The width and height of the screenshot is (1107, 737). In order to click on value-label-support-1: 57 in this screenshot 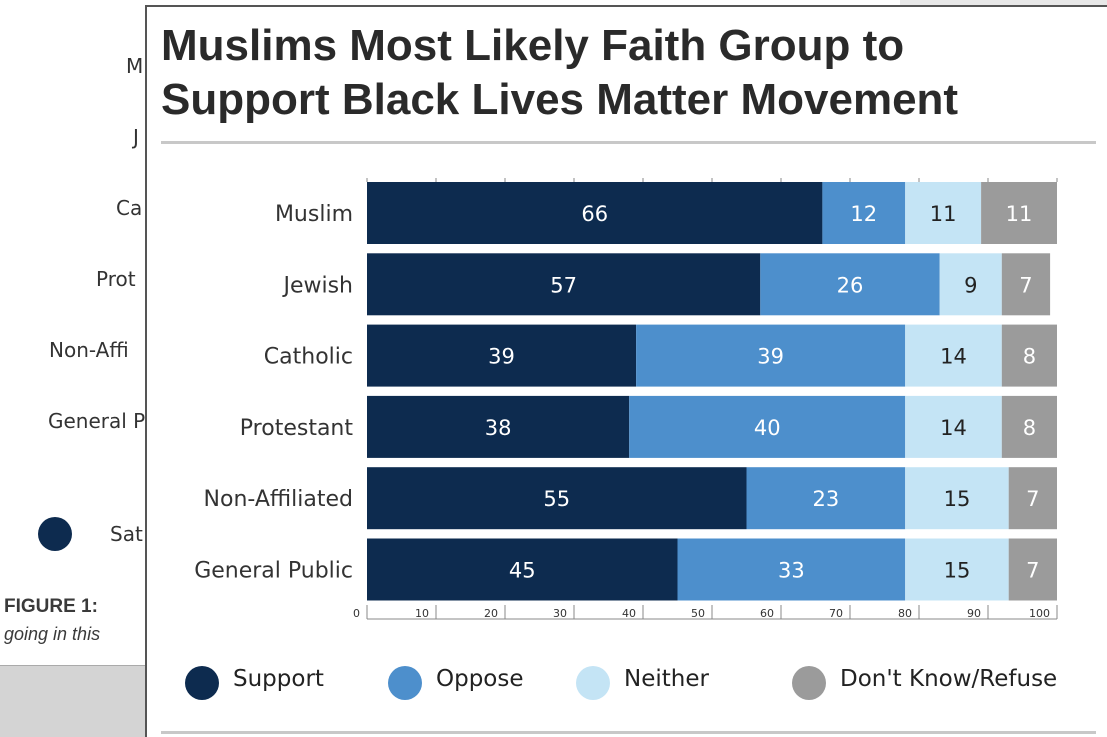, I will do `click(563, 285)`.